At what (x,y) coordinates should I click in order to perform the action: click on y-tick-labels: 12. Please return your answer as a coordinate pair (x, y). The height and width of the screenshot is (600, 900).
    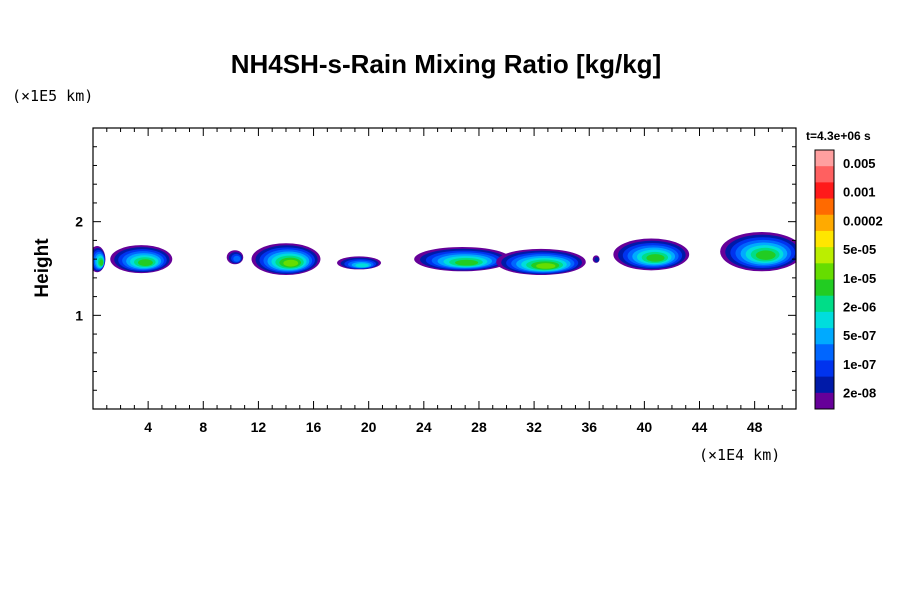
    Looking at the image, I should click on (79, 269).